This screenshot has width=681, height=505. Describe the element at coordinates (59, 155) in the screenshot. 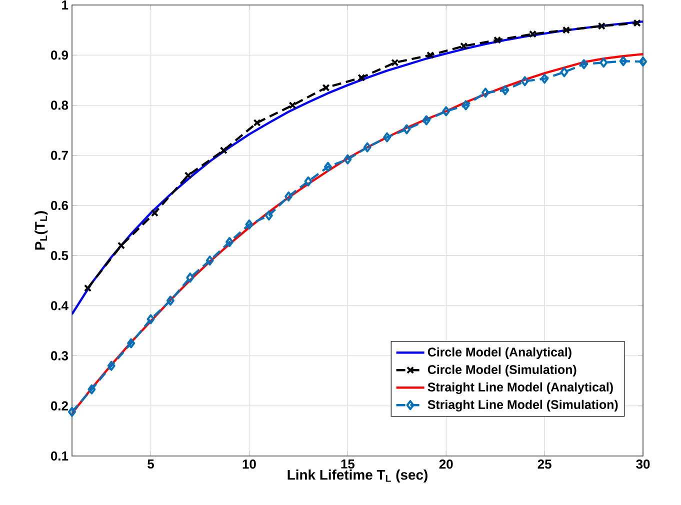

I see `y-tick-label: 0.7` at that location.